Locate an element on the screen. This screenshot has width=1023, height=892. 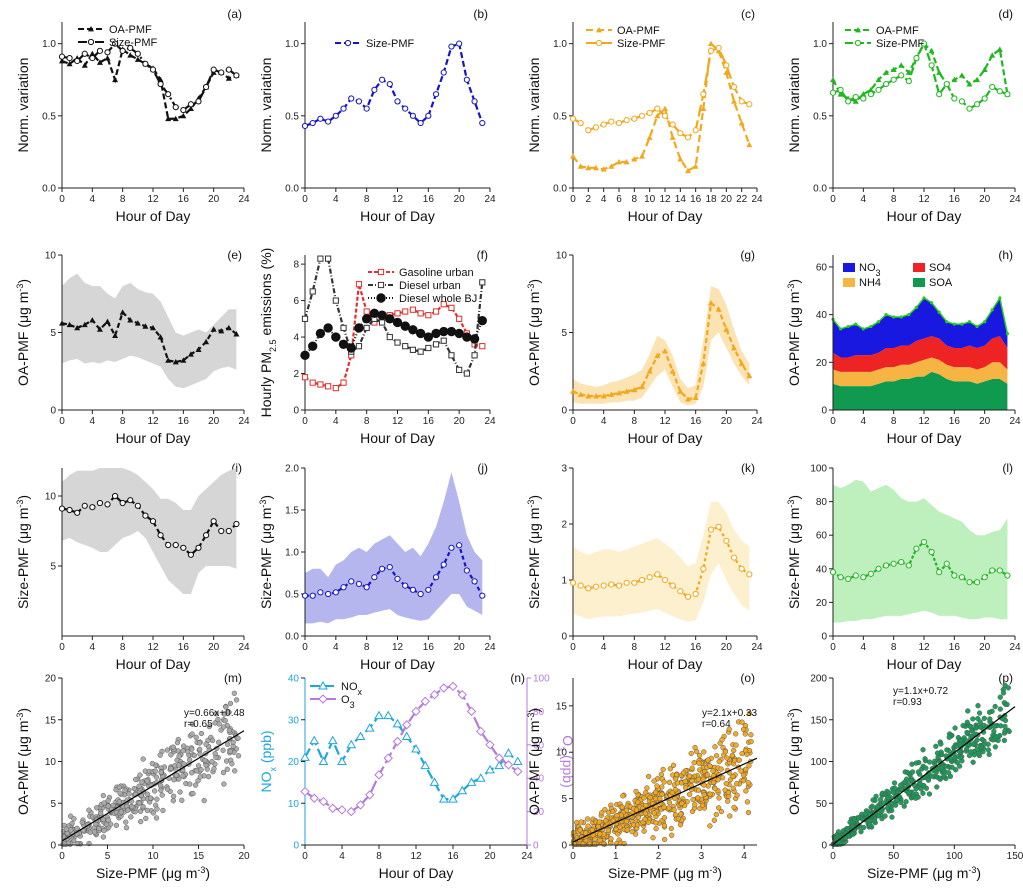
y-axis-label: Size-PMF (μg m-3​) is located at coordinates (534, 552).